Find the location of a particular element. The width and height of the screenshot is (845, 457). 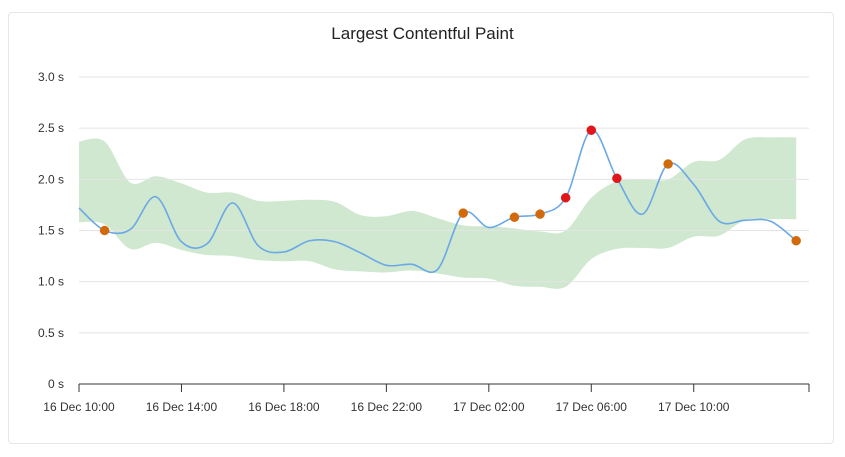

y-tick-label: 1.0 s is located at coordinates (51, 282).